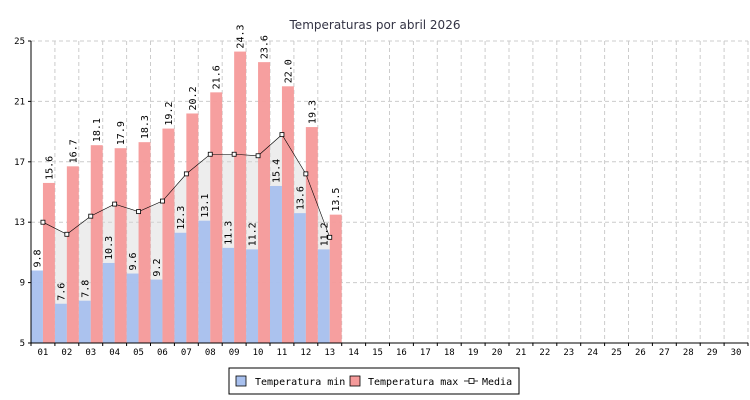 The height and width of the screenshot is (400, 750). What do you see at coordinates (592, 353) in the screenshot?
I see `x-tick-label-24: 24` at bounding box center [592, 353].